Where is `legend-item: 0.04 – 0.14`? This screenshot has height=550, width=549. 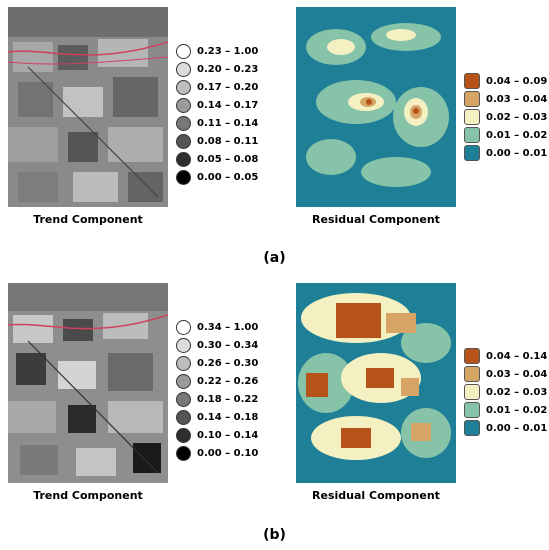 legend-item: 0.04 – 0.14 is located at coordinates (505, 356).